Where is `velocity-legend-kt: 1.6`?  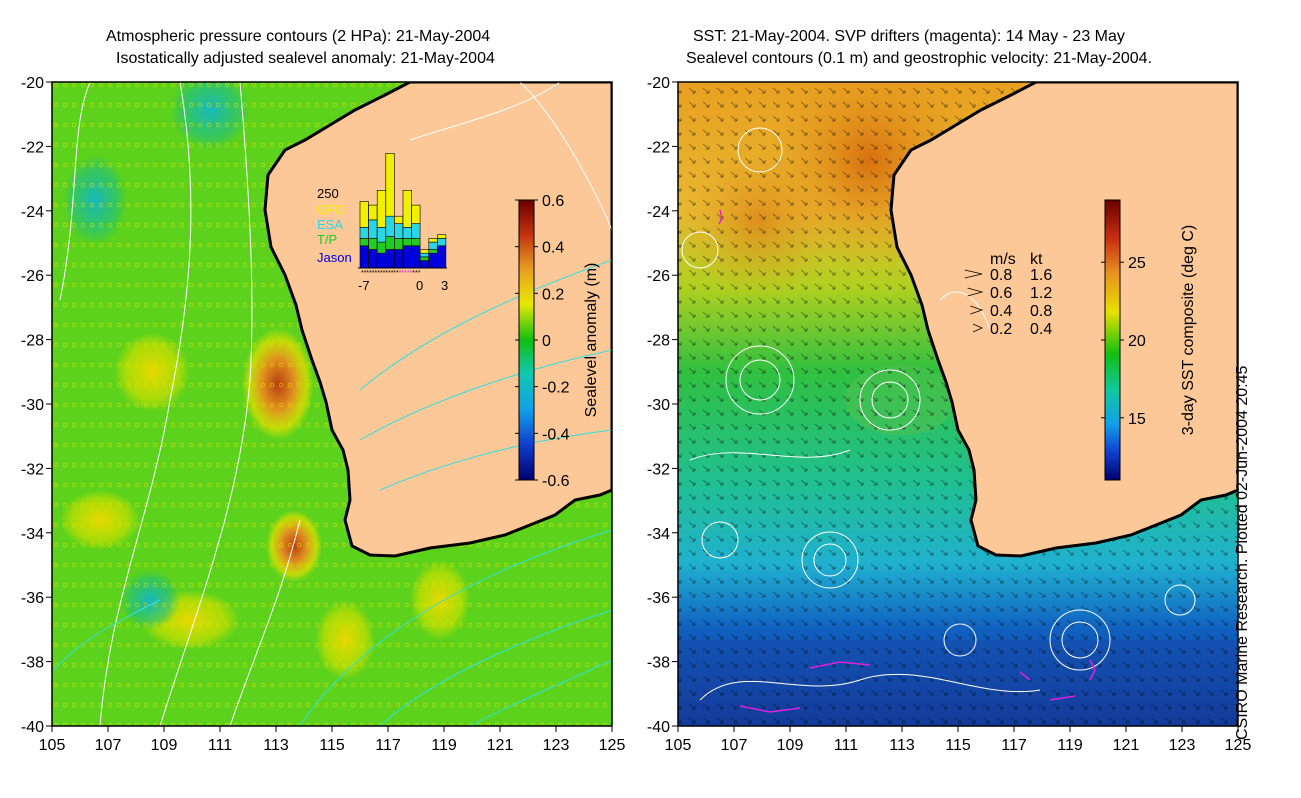 velocity-legend-kt: 1.6 is located at coordinates (1041, 275).